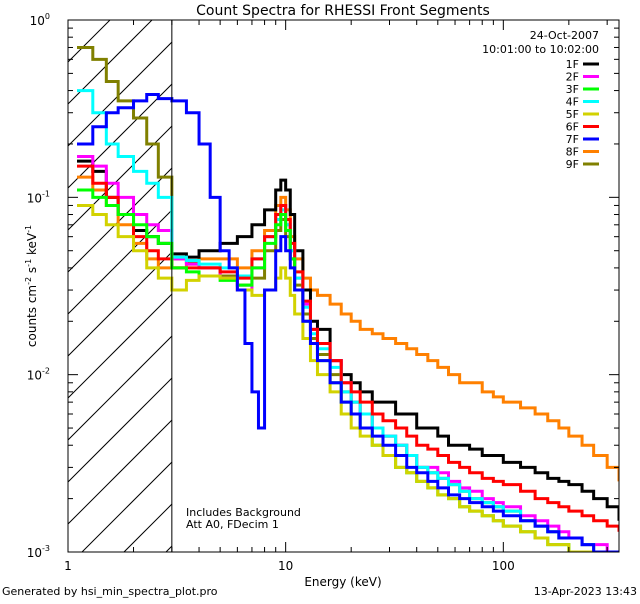 The height and width of the screenshot is (604, 640). What do you see at coordinates (68, 566) in the screenshot?
I see `x-tick-label: 1` at bounding box center [68, 566].